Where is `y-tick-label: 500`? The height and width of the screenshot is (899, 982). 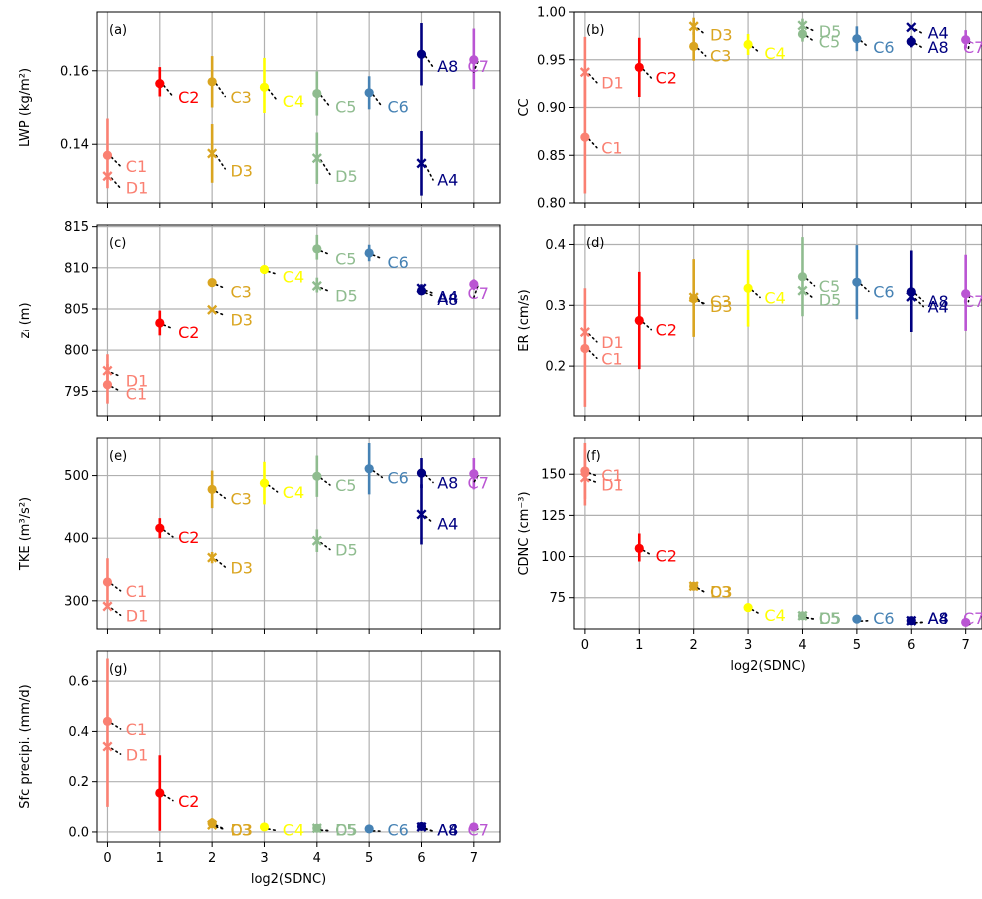
y-tick-label: 500 is located at coordinates (76, 476).